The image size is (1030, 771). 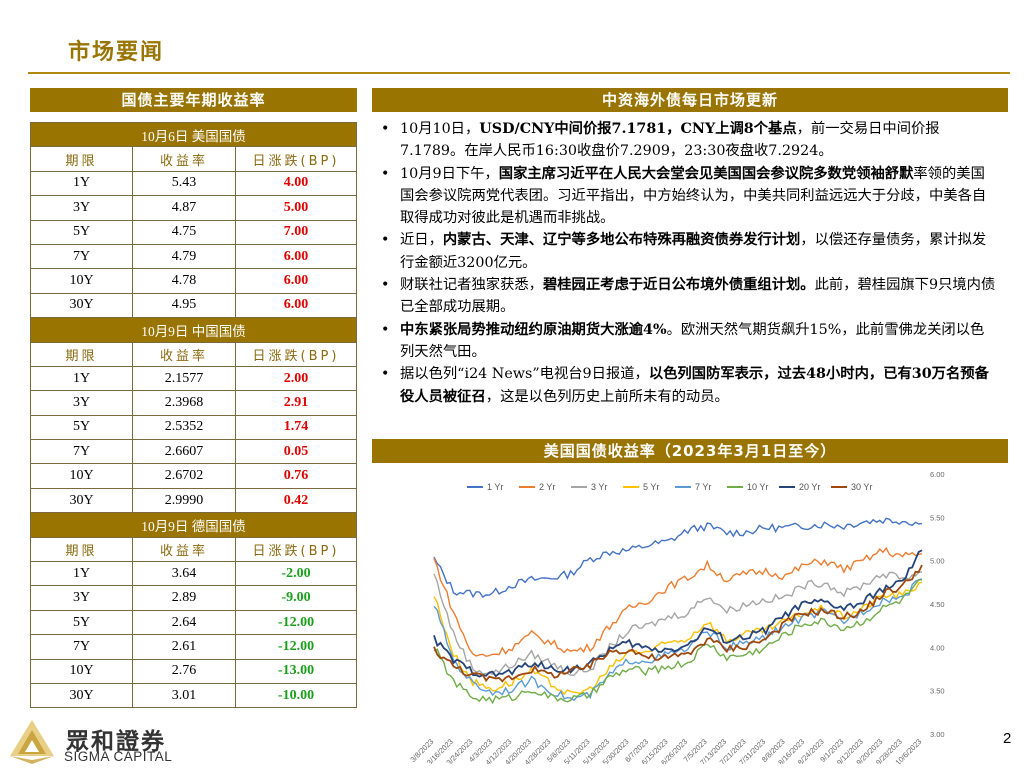 I want to click on sigma-capital-logo, so click(x=32, y=742).